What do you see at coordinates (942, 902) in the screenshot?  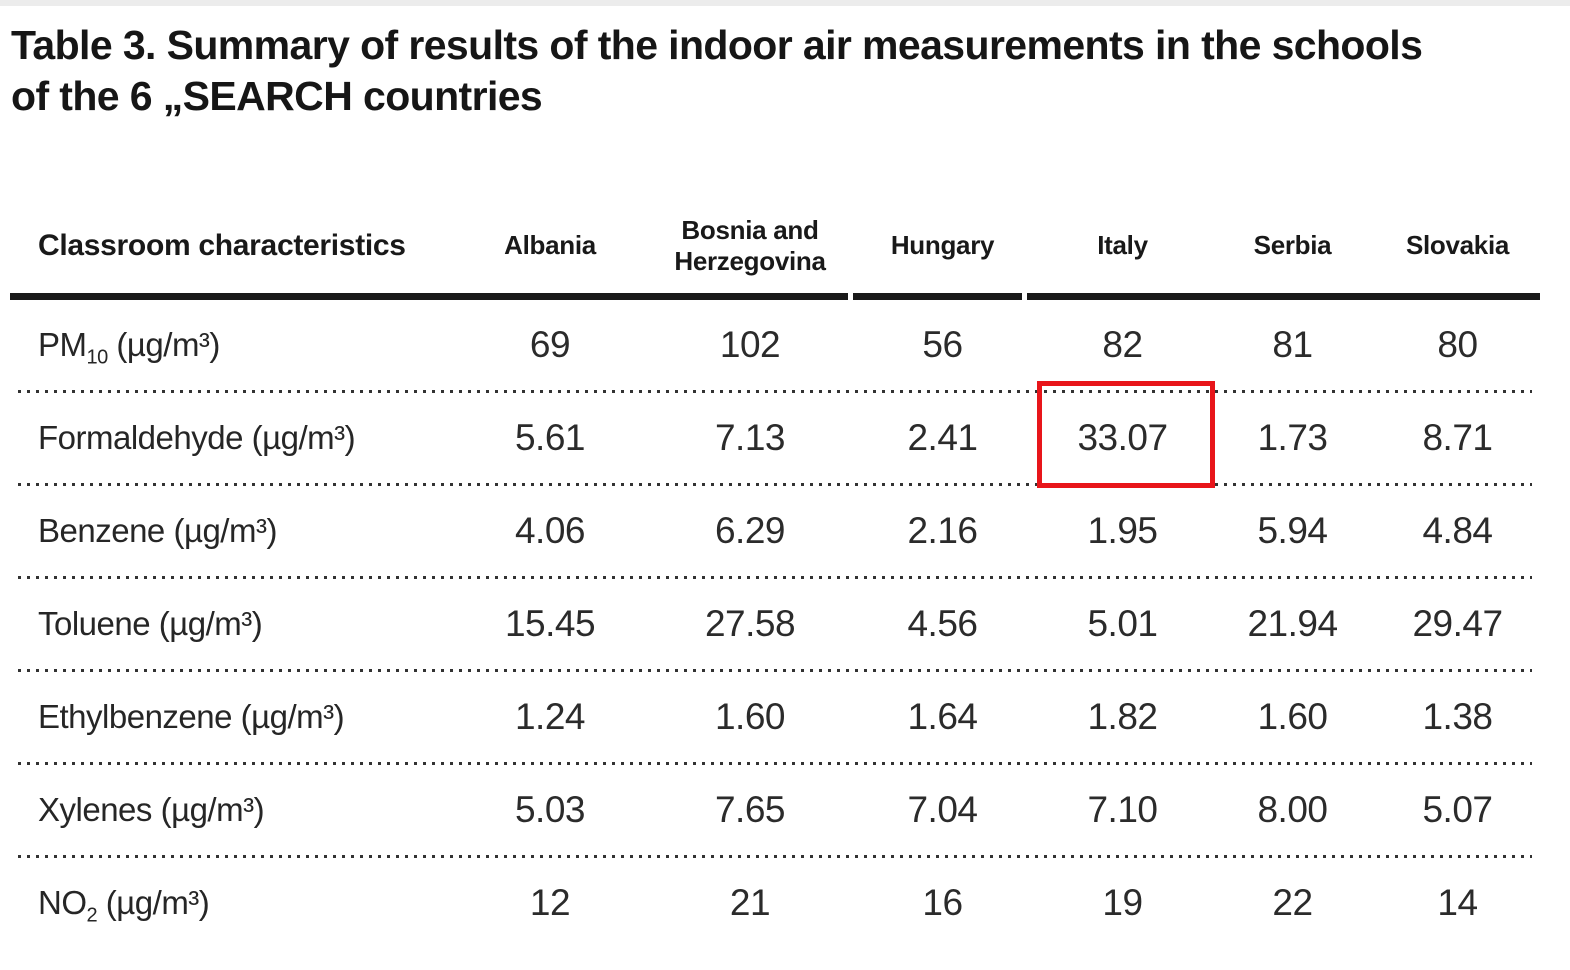 I see `cell-no2-hungary: 16` at bounding box center [942, 902].